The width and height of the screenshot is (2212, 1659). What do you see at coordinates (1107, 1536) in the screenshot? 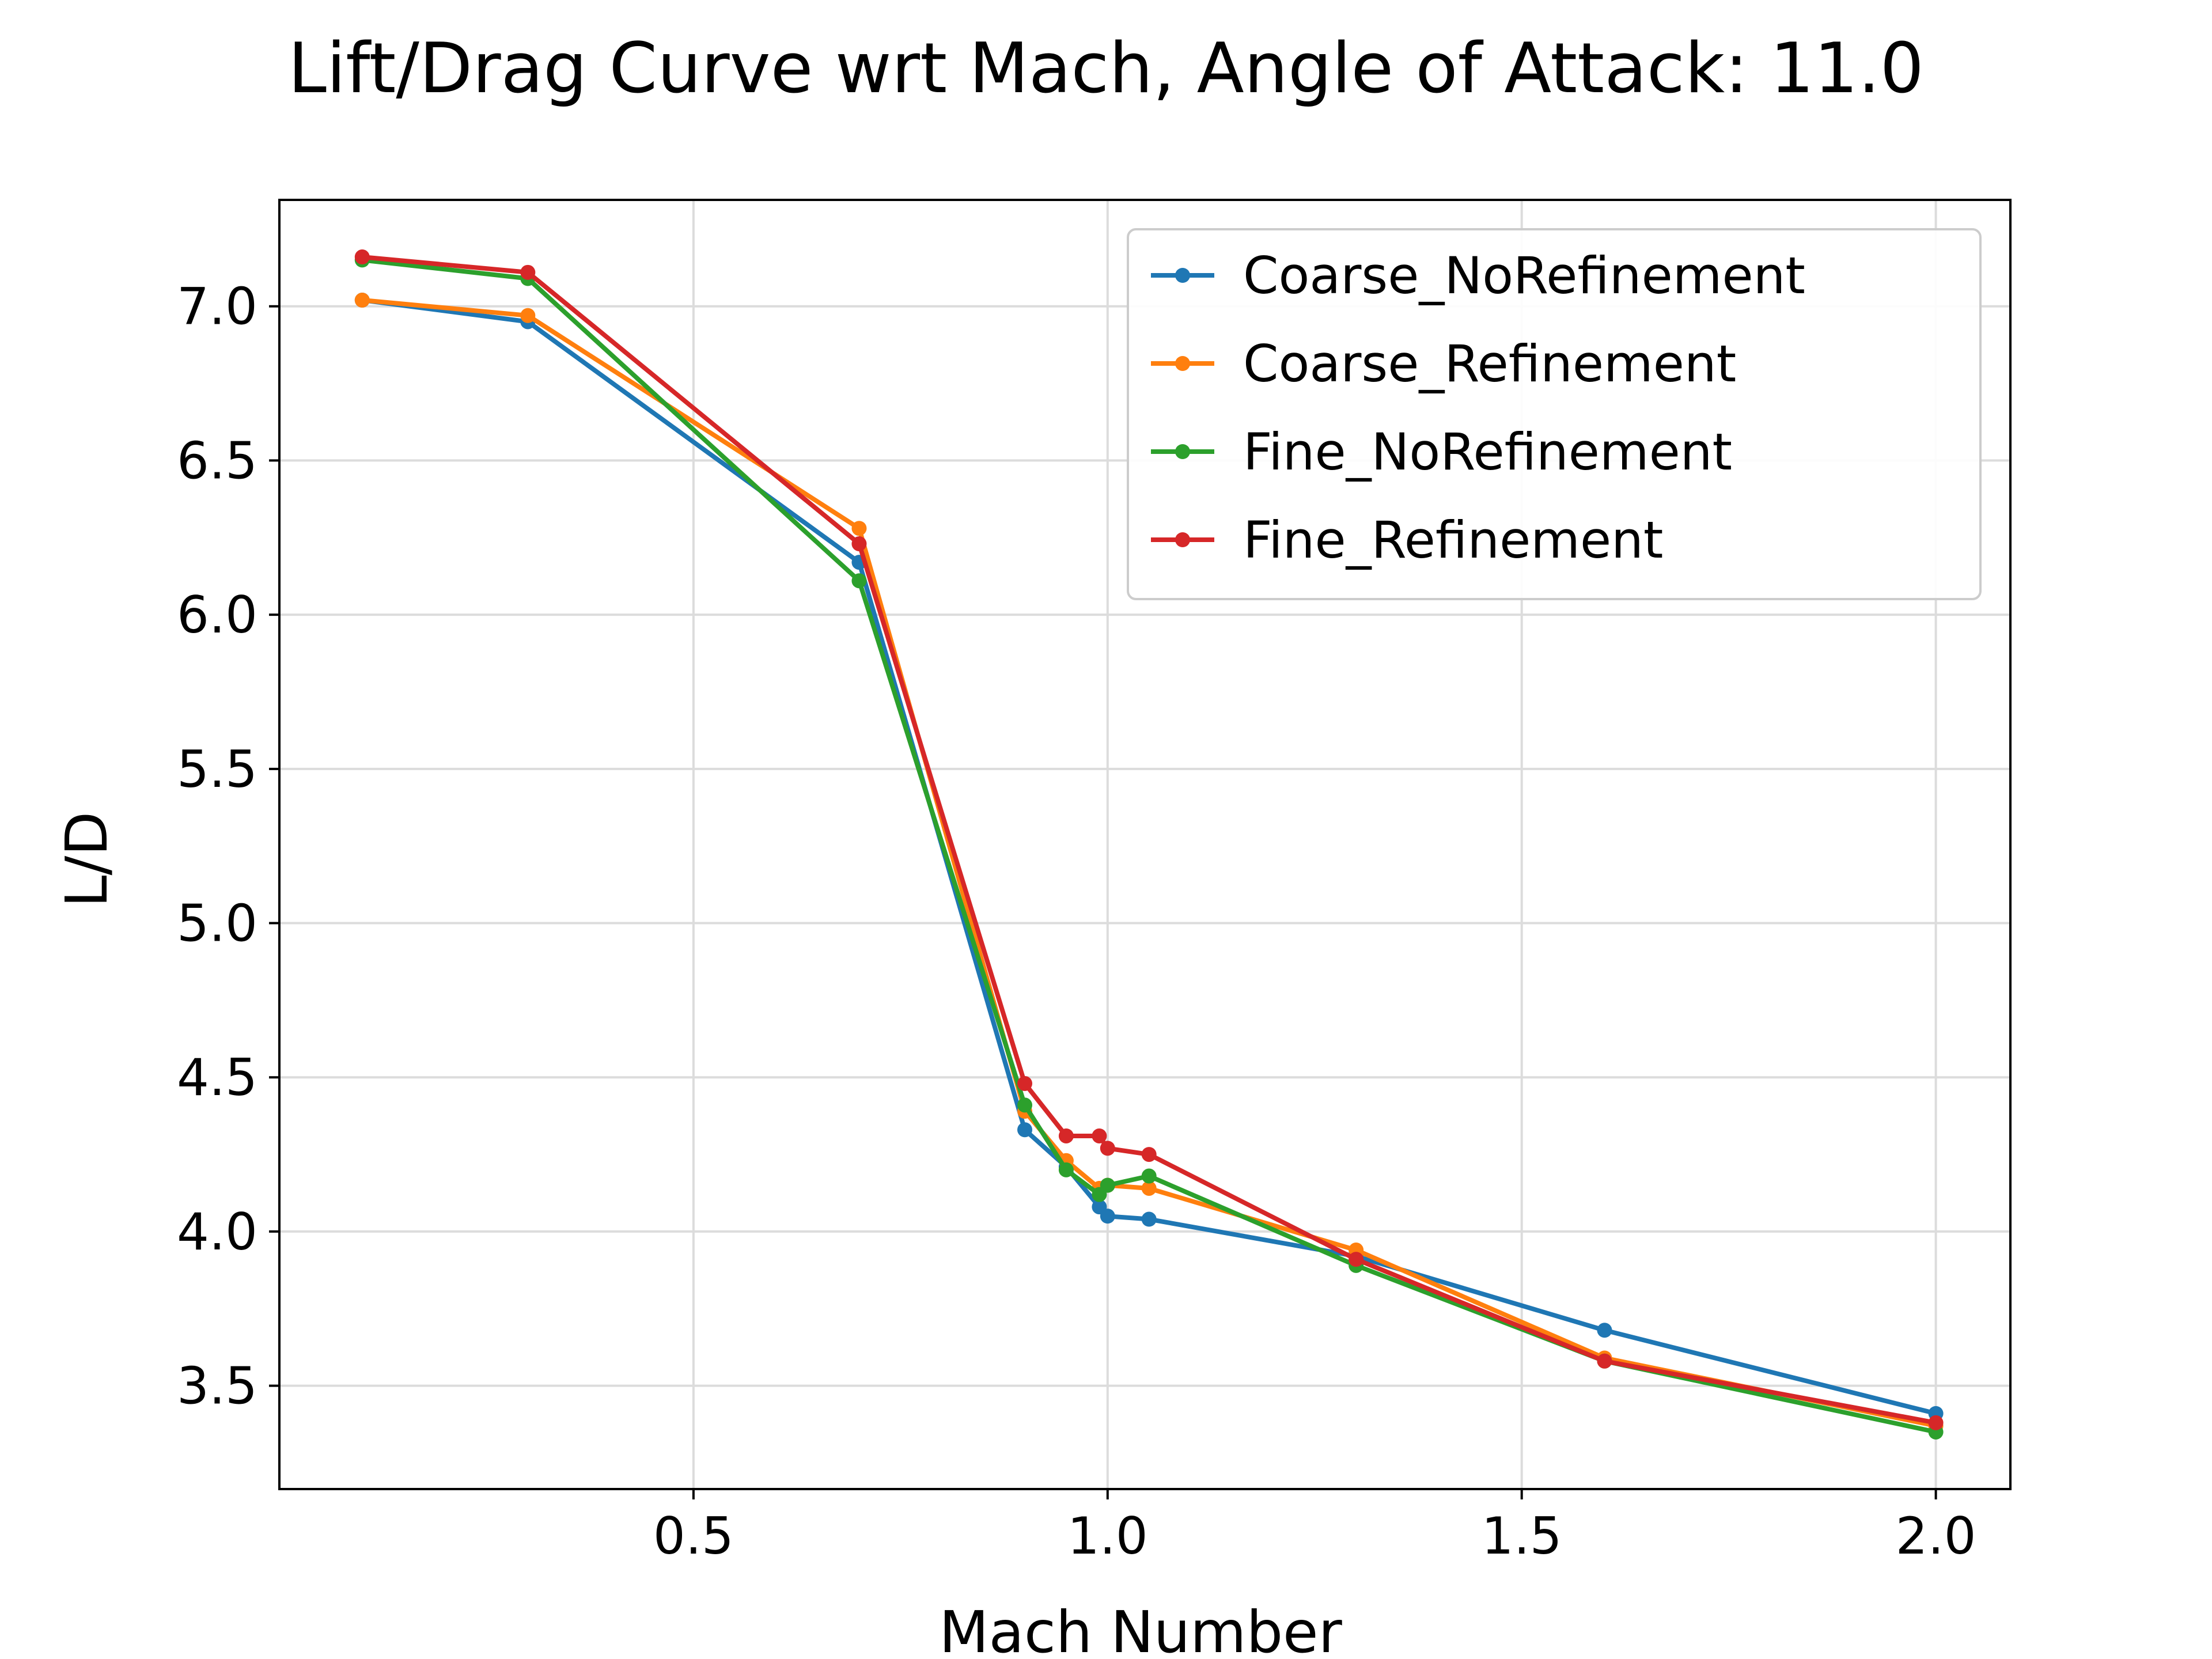
I see `x-tick-label: 1.0` at bounding box center [1107, 1536].